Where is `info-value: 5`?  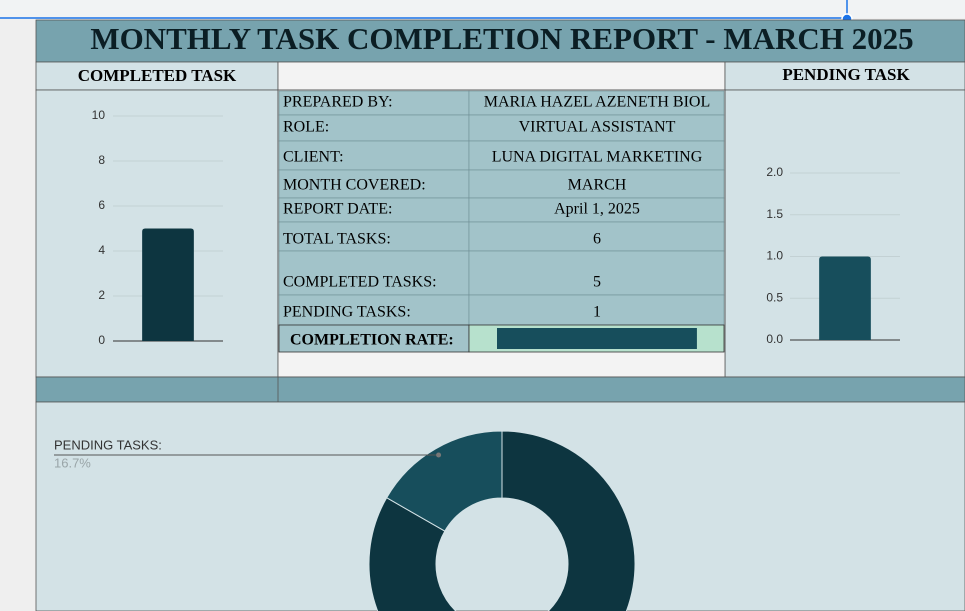
info-value: 5 is located at coordinates (597, 282).